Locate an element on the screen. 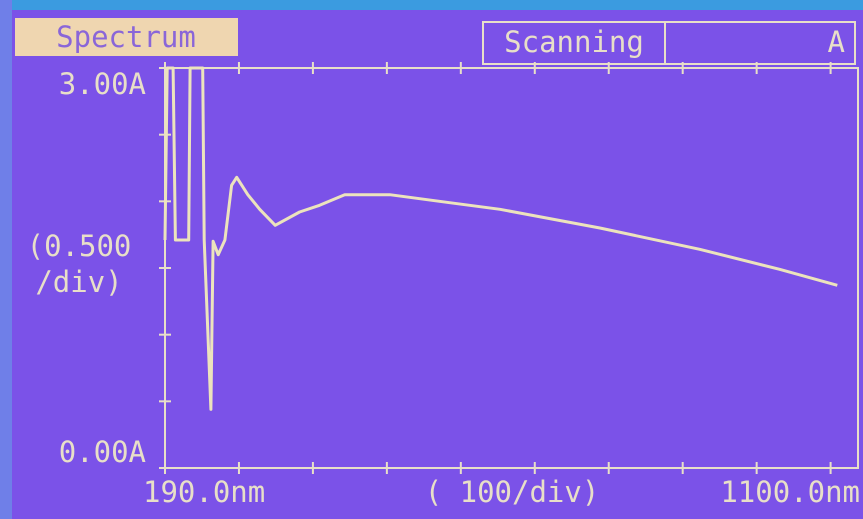 Image resolution: width=863 pixels, height=519 pixels. unit: A is located at coordinates (836, 42).